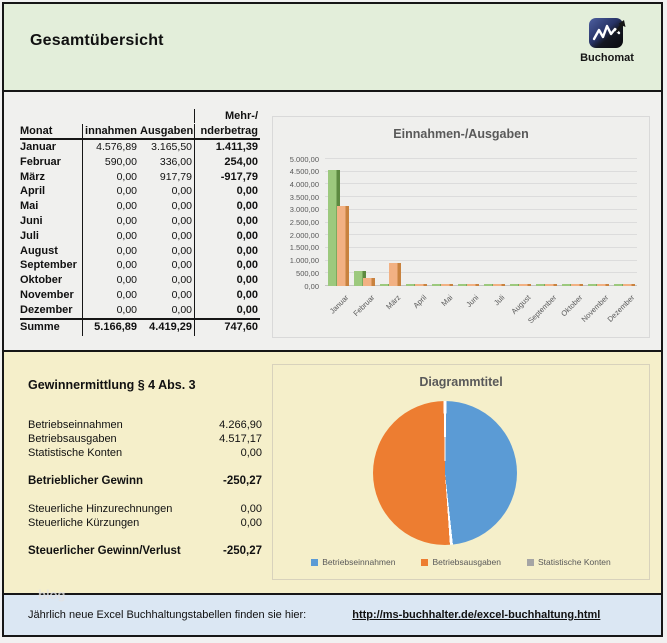  Describe the element at coordinates (447, 285) in the screenshot. I see `bar-ausgaben-mai` at that location.